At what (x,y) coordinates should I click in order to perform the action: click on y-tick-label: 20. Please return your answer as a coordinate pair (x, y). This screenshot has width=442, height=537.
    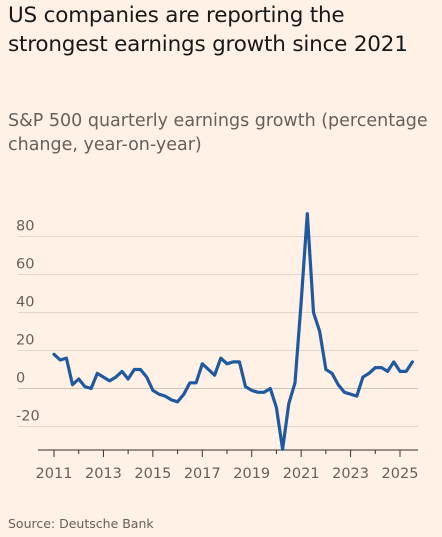
    Looking at the image, I should click on (25, 341).